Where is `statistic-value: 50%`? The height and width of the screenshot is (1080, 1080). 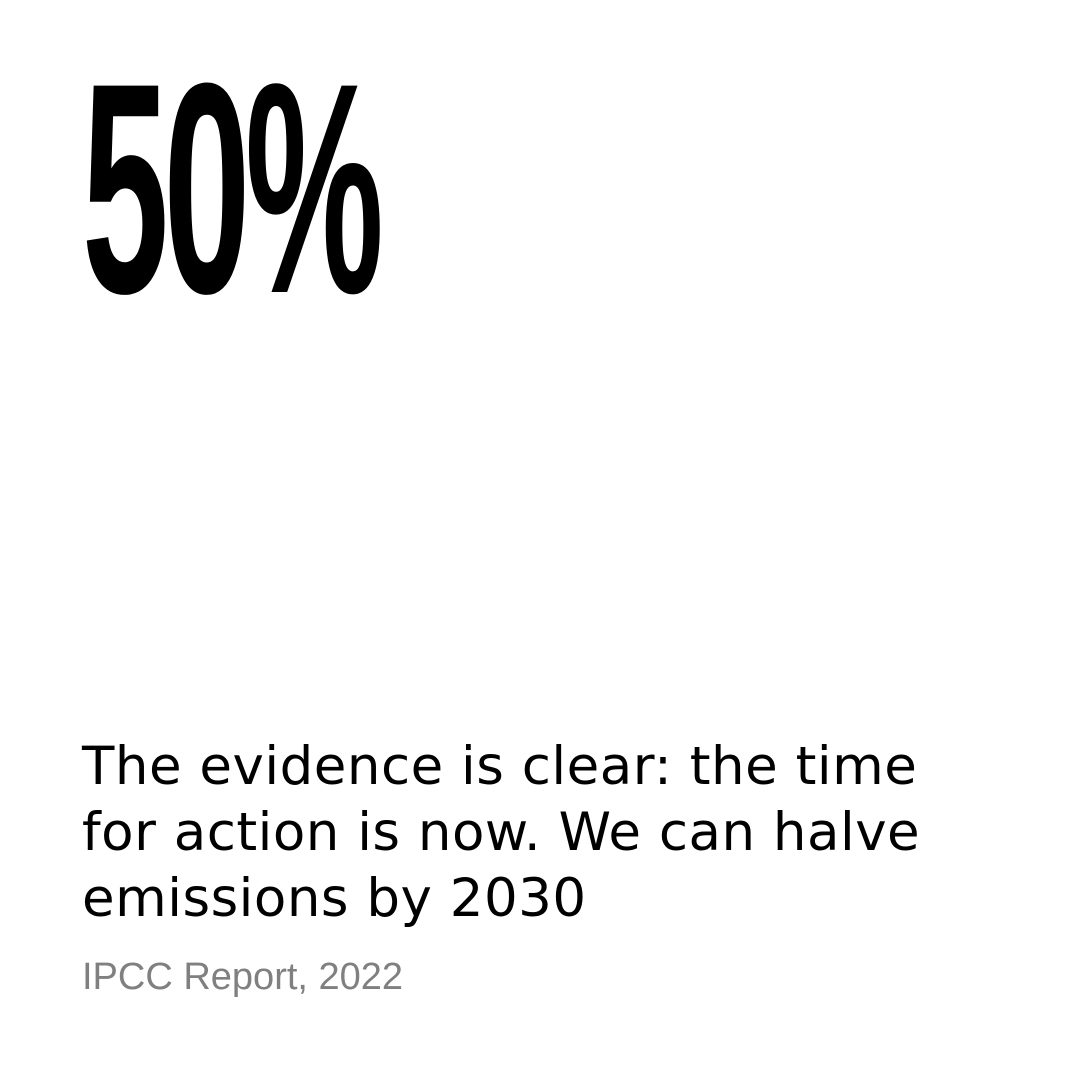 statistic-value: 50% is located at coordinates (233, 188).